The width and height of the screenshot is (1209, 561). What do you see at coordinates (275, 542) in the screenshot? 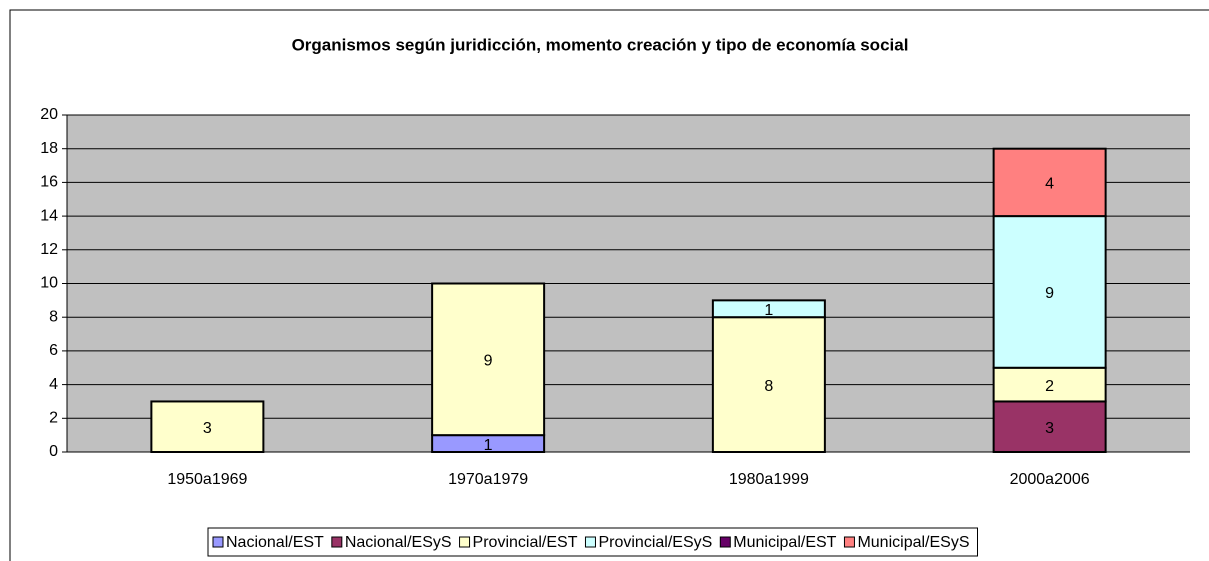
I see `legend-label: Nacional/EST` at bounding box center [275, 542].